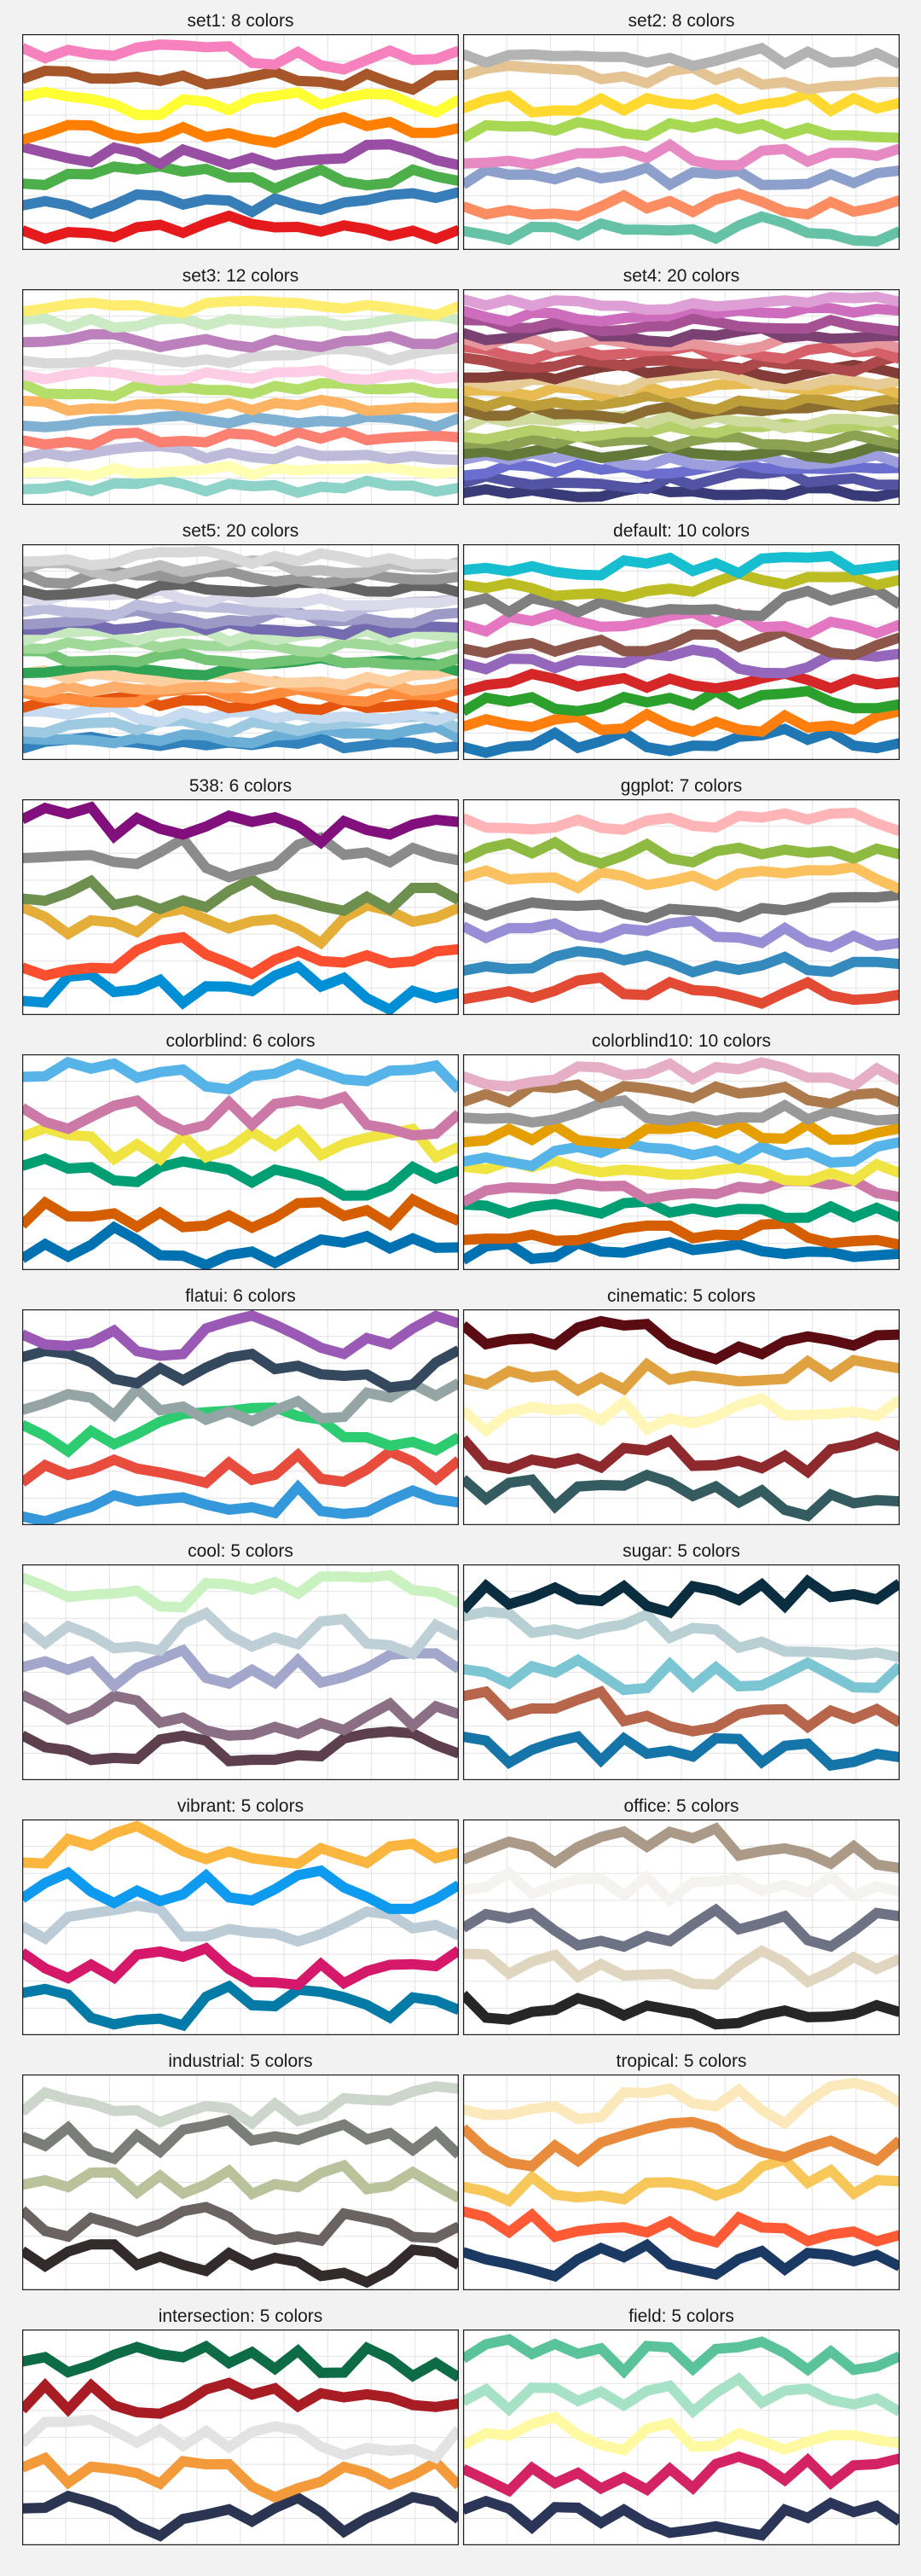  Describe the element at coordinates (240, 531) in the screenshot. I see `panel-title: set5: 20 colors` at that location.